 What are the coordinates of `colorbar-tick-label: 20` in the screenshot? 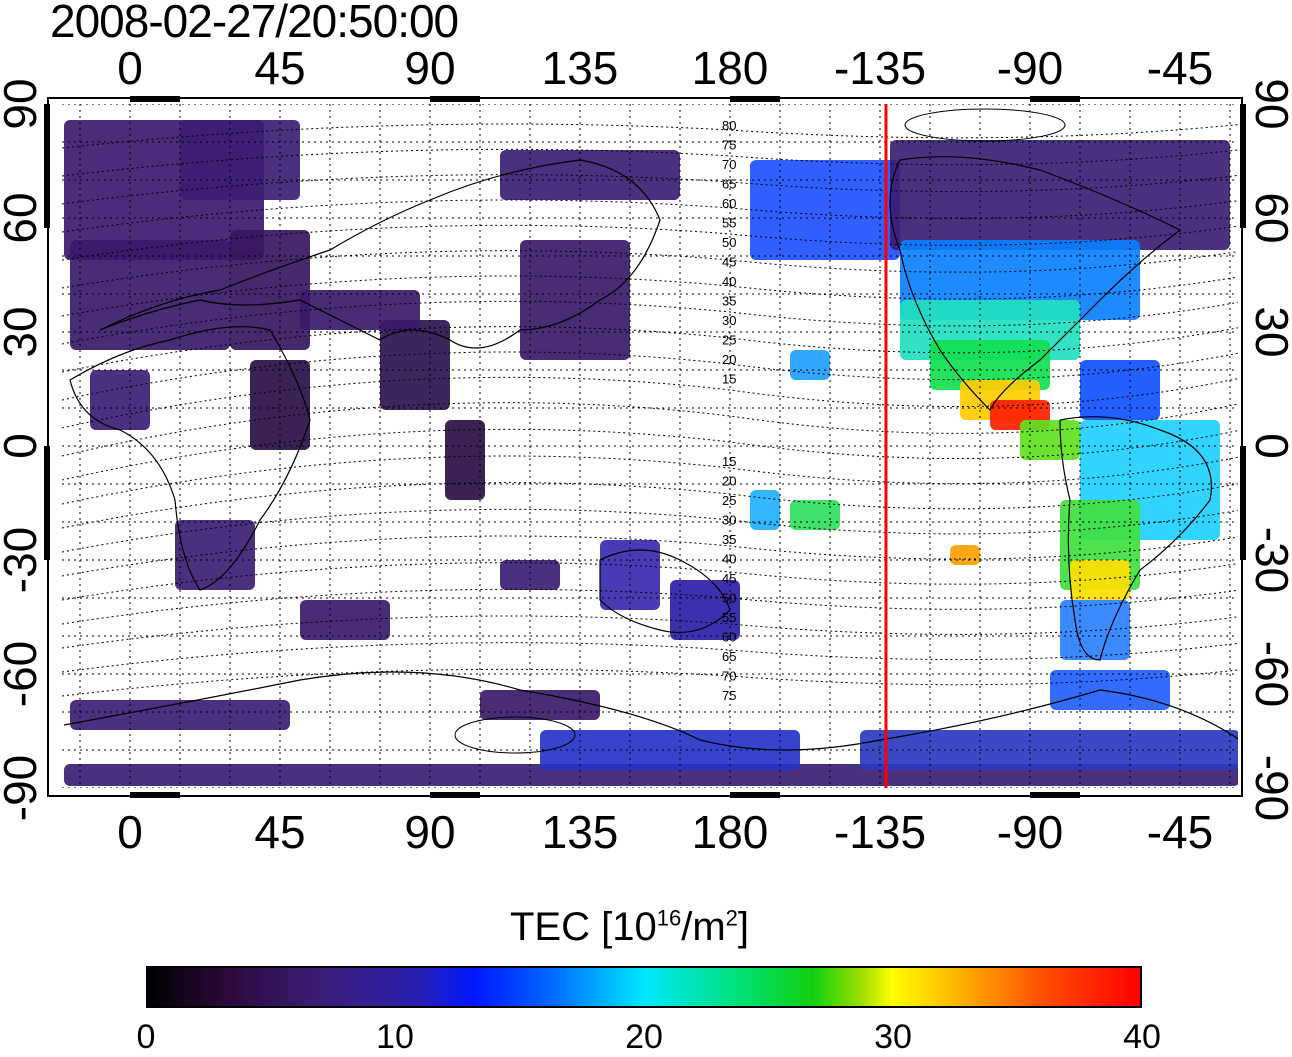 It's located at (644, 1037).